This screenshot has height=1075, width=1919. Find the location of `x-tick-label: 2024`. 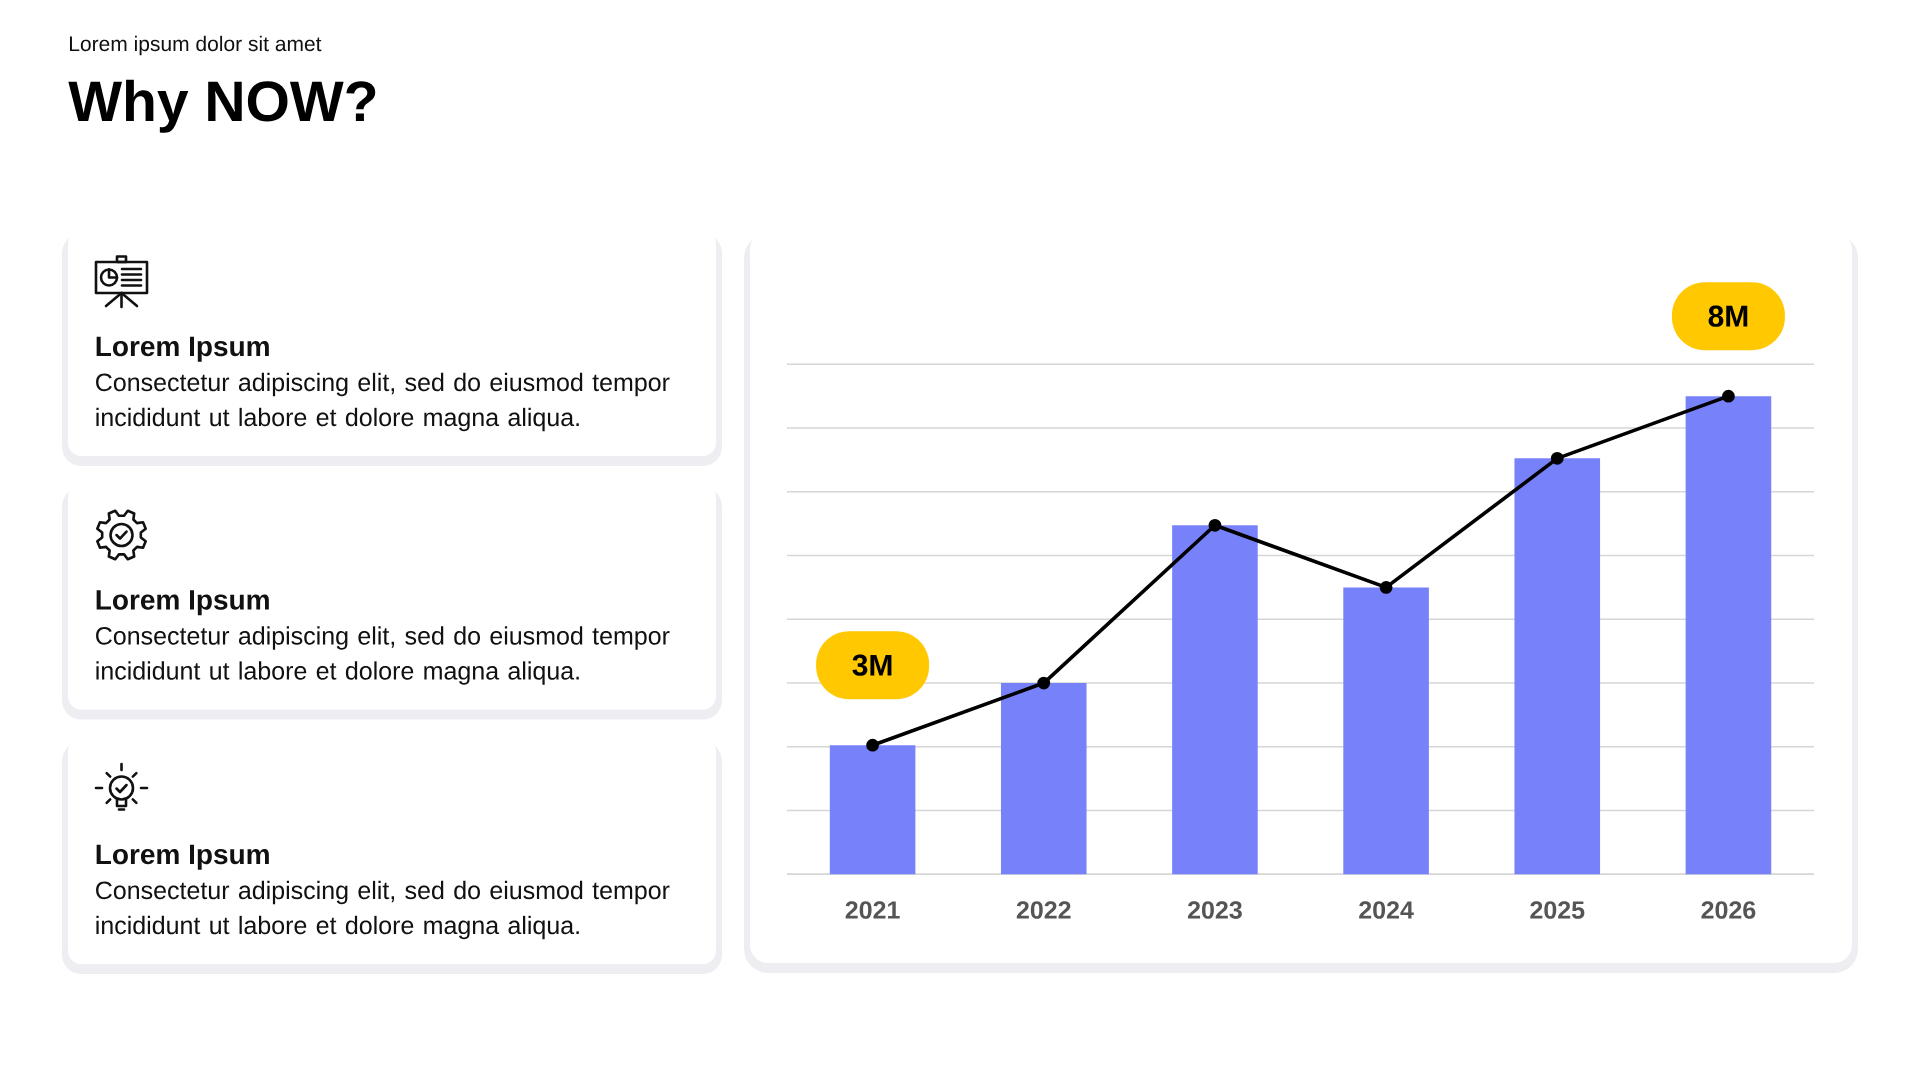

x-tick-label: 2024 is located at coordinates (1386, 910).